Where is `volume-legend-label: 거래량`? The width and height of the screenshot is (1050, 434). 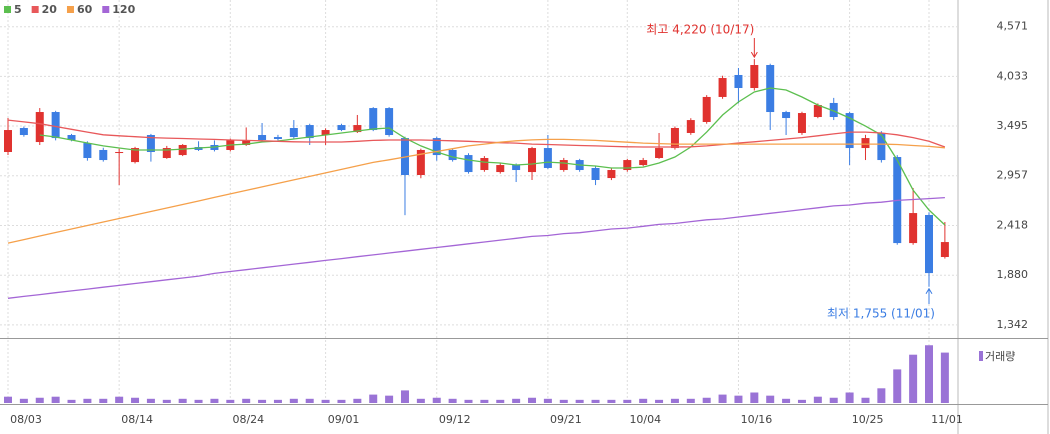
volume-legend-label: 거래량 is located at coordinates (1000, 356).